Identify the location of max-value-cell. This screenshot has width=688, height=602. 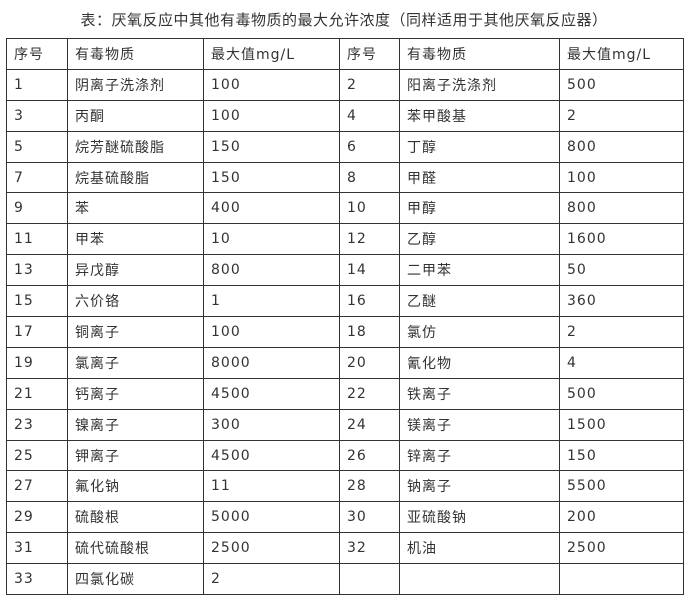
(621, 579).